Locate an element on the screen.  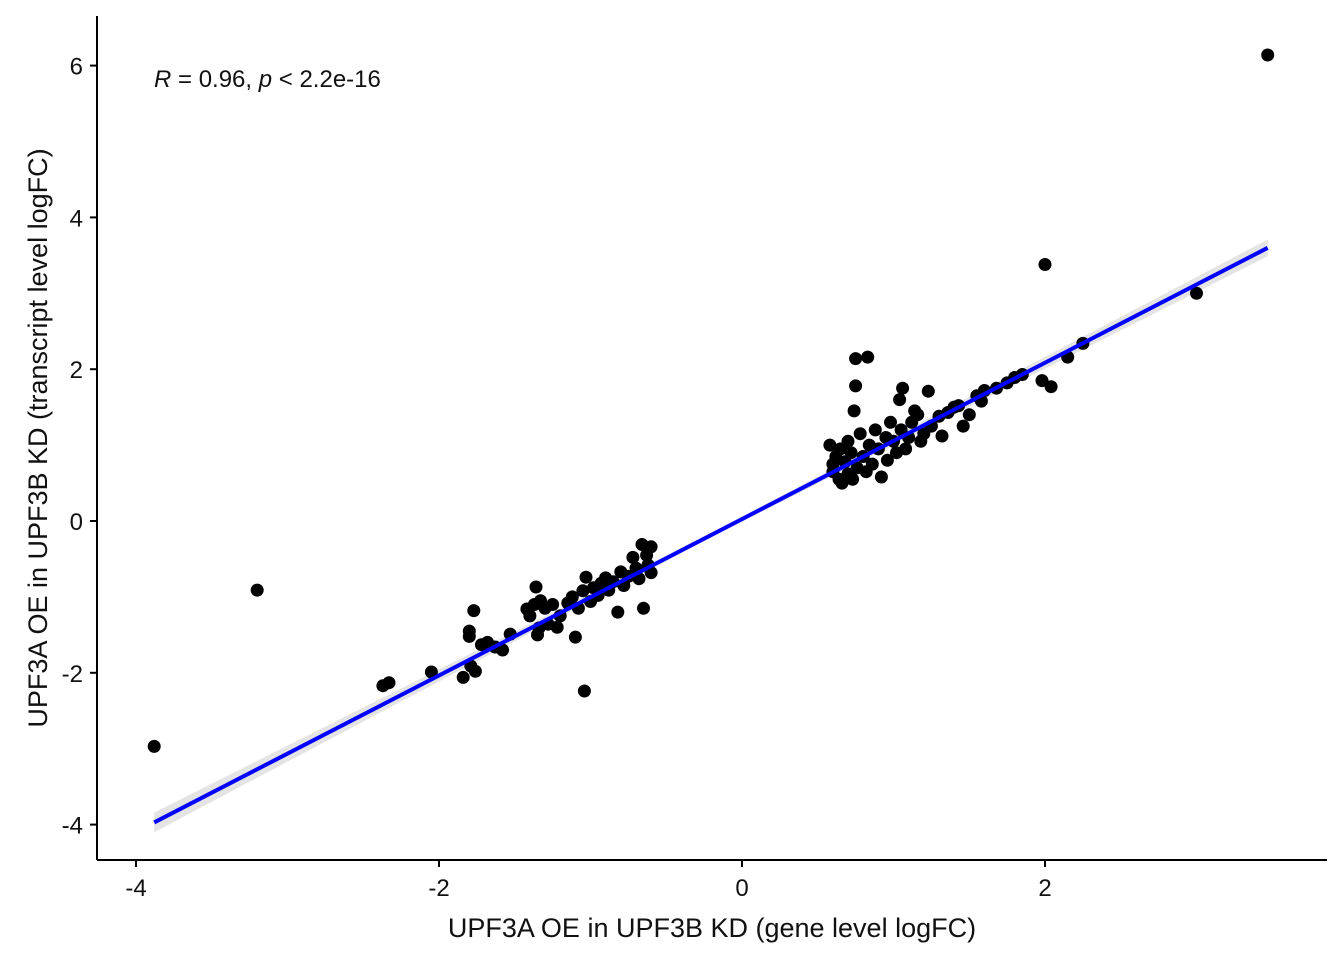
r-symbol: R is located at coordinates (162, 79).